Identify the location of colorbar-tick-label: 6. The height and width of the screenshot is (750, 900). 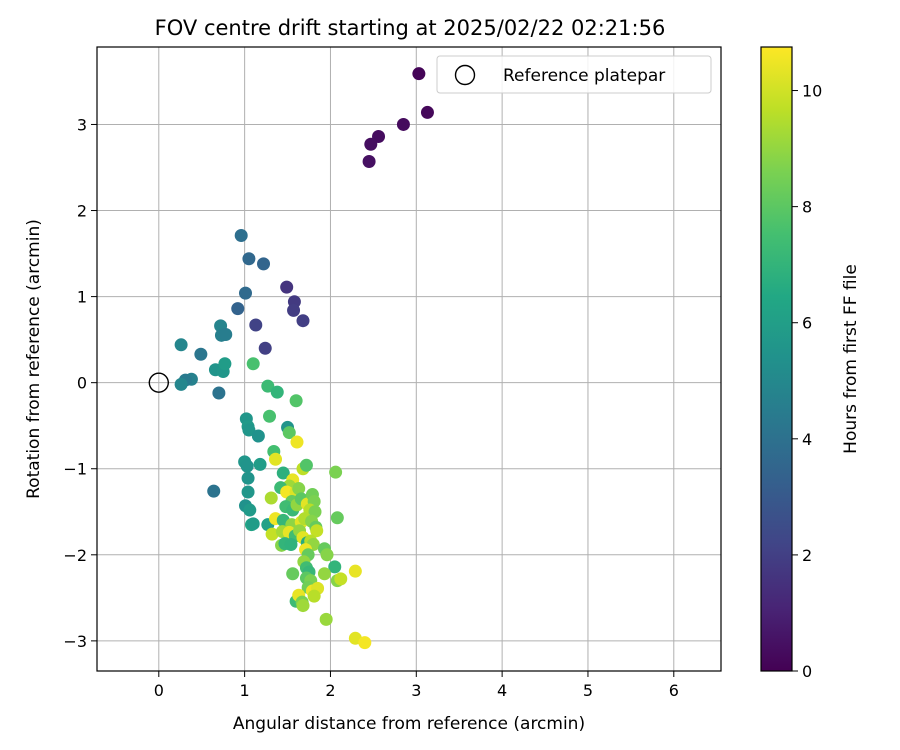
(807, 323).